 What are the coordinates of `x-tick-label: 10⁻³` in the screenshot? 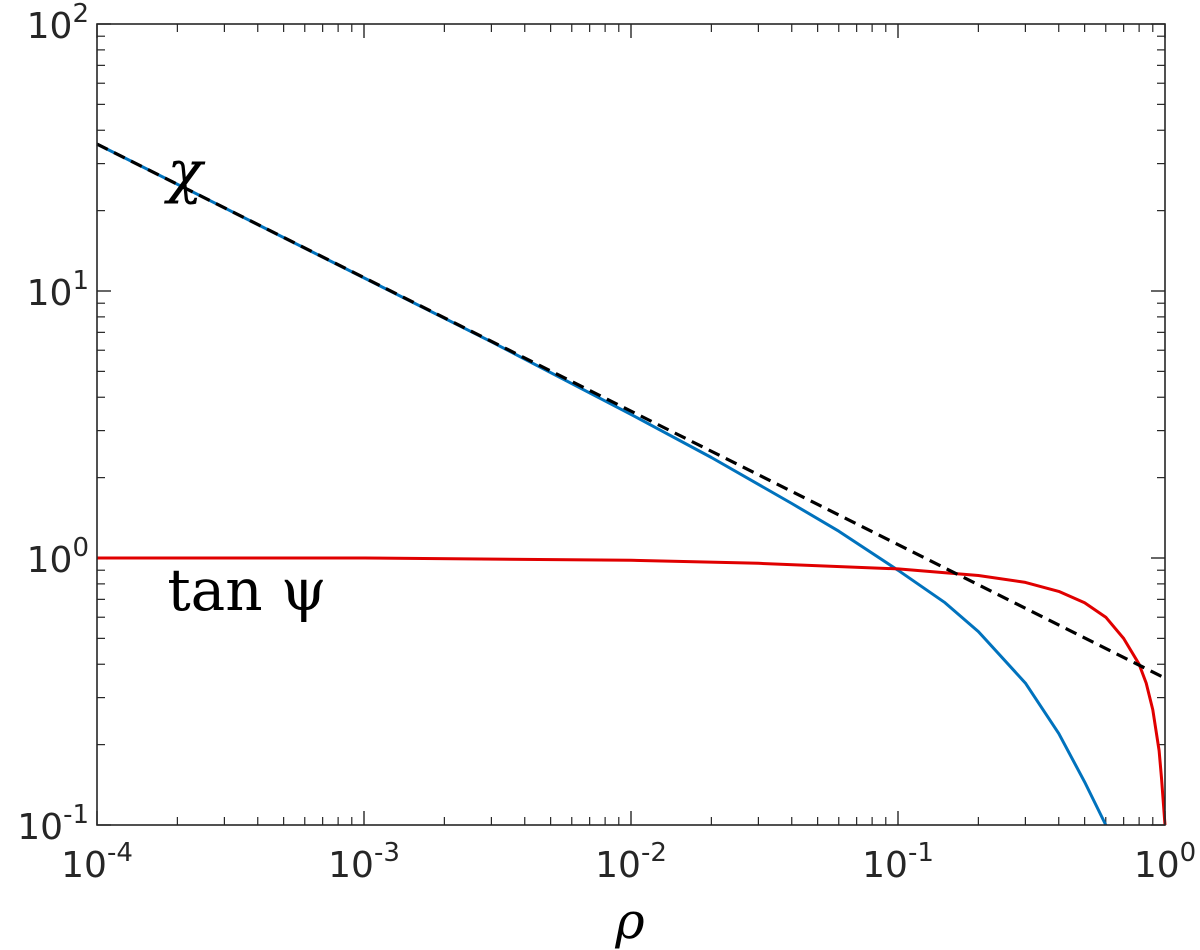 It's located at (364, 862).